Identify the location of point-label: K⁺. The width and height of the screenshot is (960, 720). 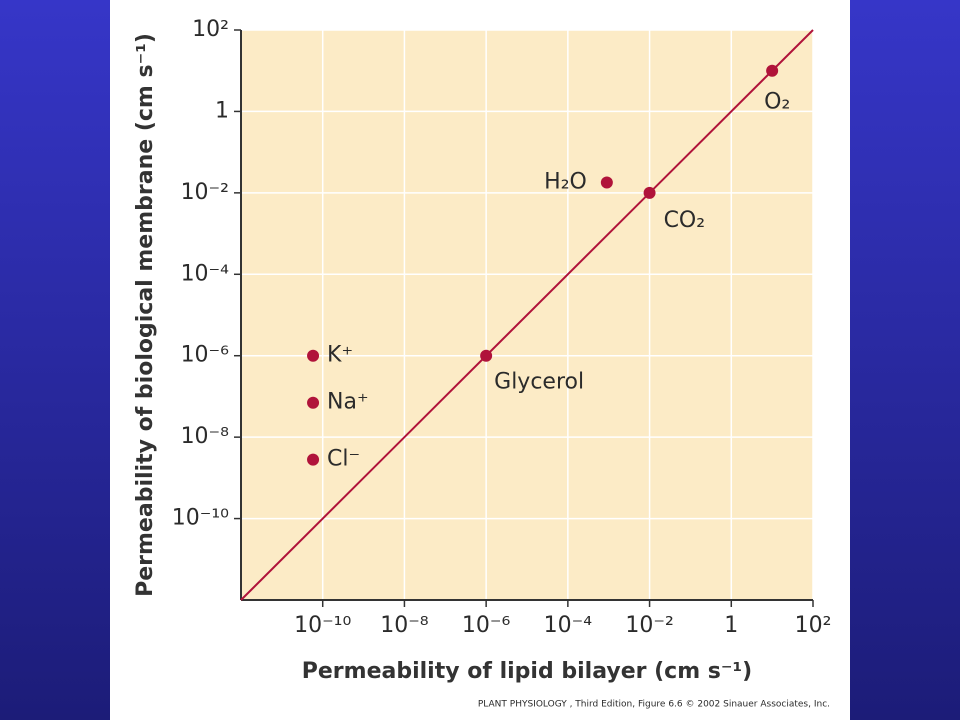
(340, 355).